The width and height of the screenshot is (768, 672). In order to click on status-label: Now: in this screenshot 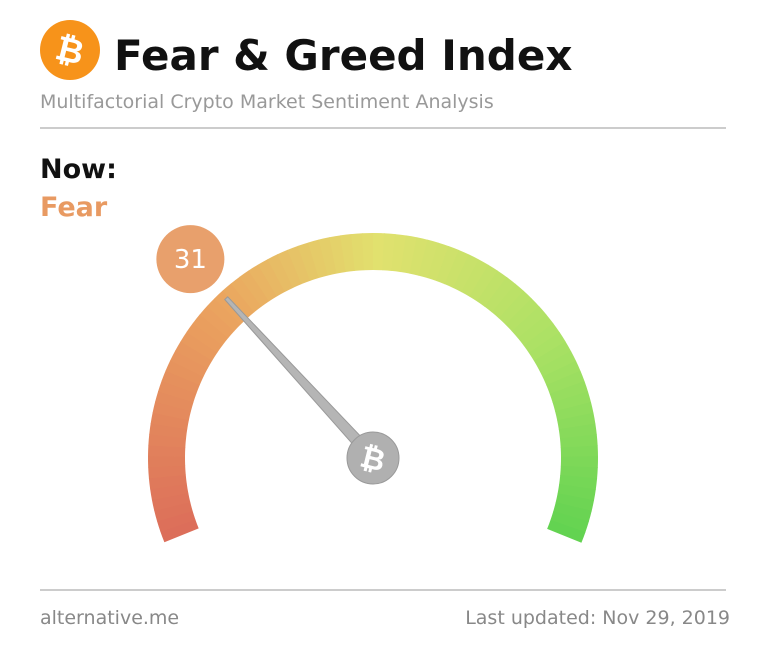, I will do `click(78, 169)`.